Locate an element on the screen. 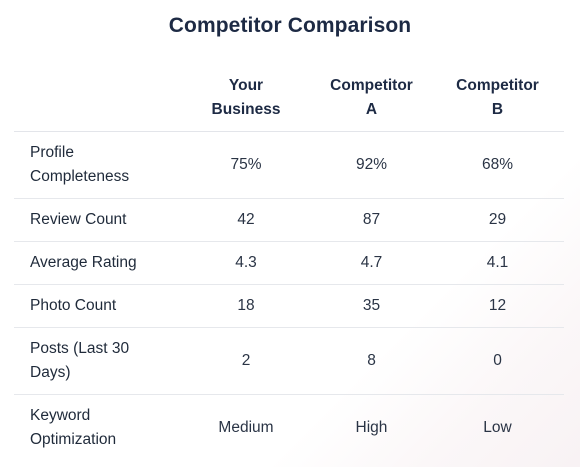 The height and width of the screenshot is (467, 580). row-label: Keyword Optimization is located at coordinates (97, 428).